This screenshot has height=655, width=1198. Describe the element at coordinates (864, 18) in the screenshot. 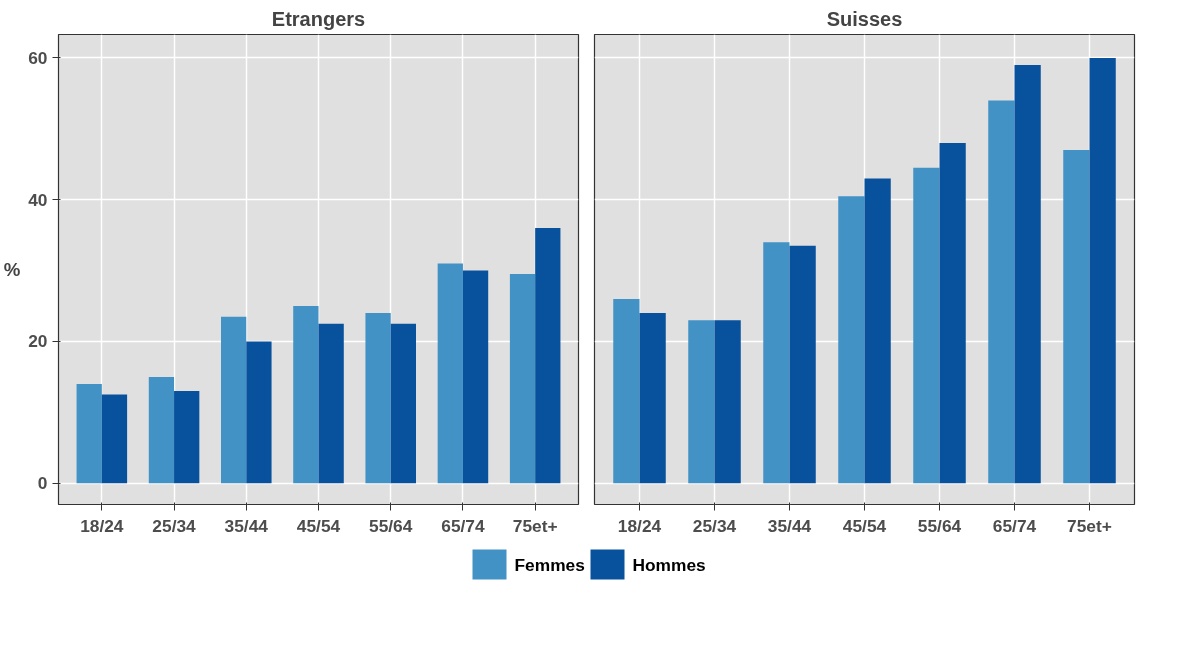

I see `chart-title: Suisses` at that location.